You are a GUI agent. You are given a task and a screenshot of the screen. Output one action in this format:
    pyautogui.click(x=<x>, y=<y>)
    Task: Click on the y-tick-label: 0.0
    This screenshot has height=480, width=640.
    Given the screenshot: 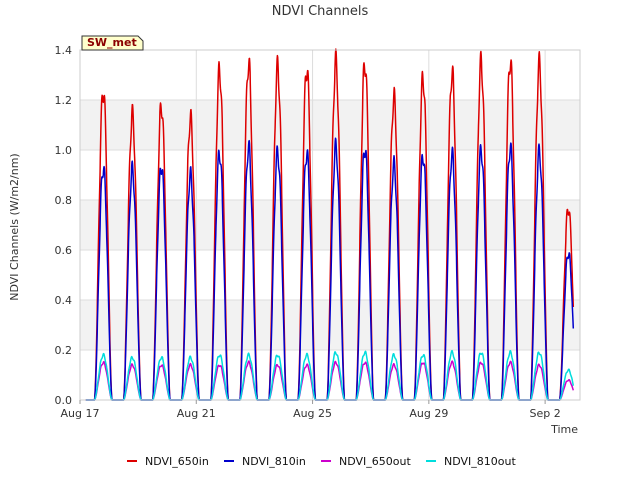 What is the action you would take?
    pyautogui.click(x=64, y=400)
    